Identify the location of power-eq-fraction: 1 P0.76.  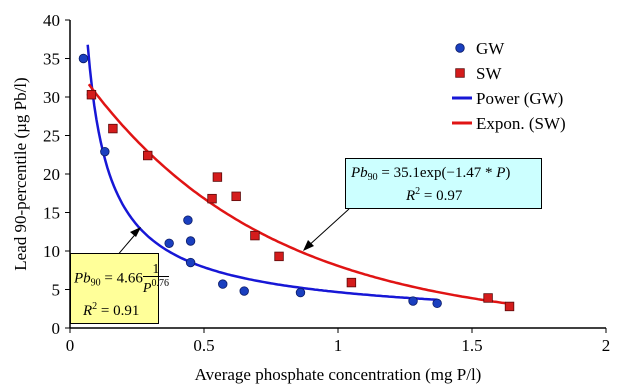
(155, 279).